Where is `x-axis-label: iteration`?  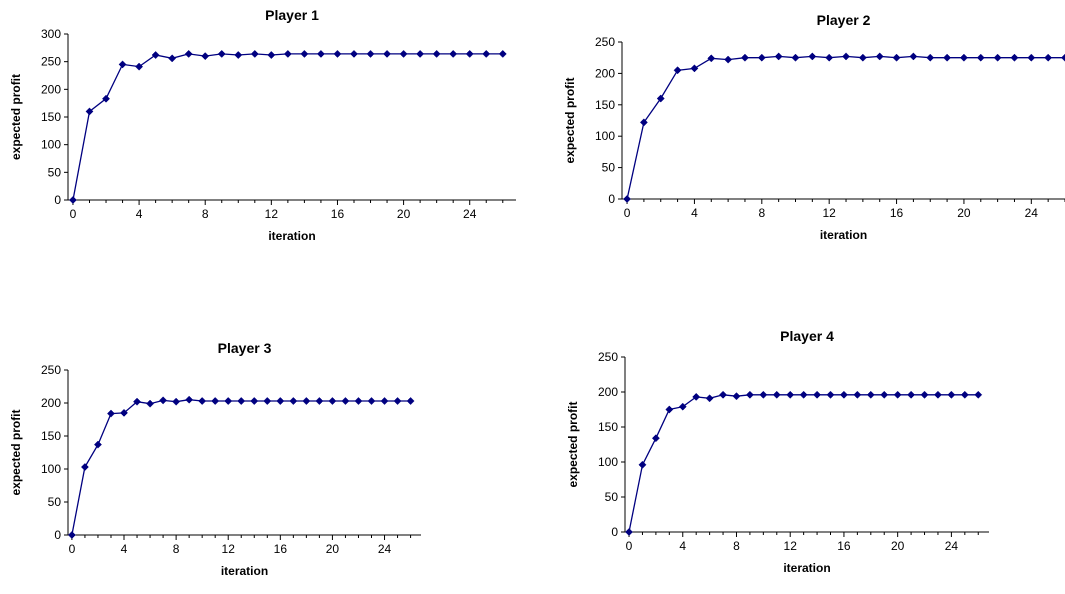 x-axis-label: iteration is located at coordinates (291, 236).